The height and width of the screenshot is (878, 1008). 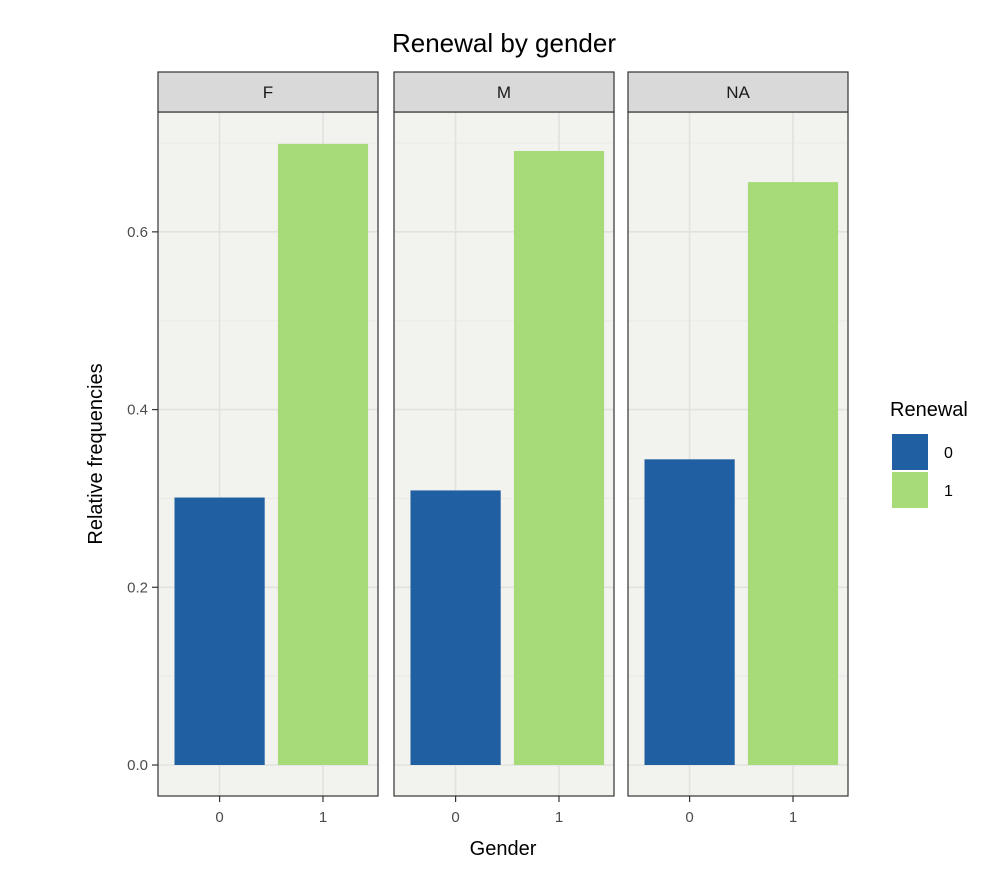 I want to click on y-tick-label: 0.2, so click(x=137, y=587).